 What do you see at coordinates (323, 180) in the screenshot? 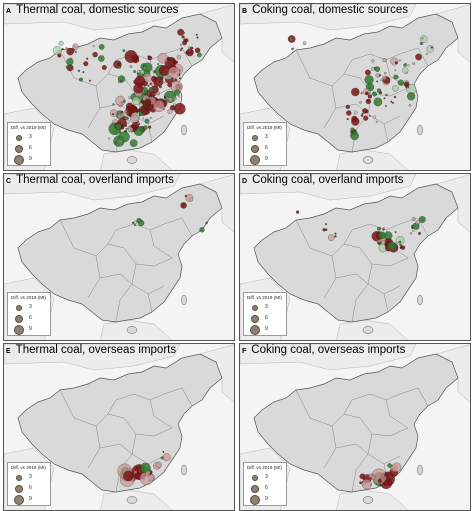
I see `panel-header: D Coking coal, overland imports` at bounding box center [323, 180].